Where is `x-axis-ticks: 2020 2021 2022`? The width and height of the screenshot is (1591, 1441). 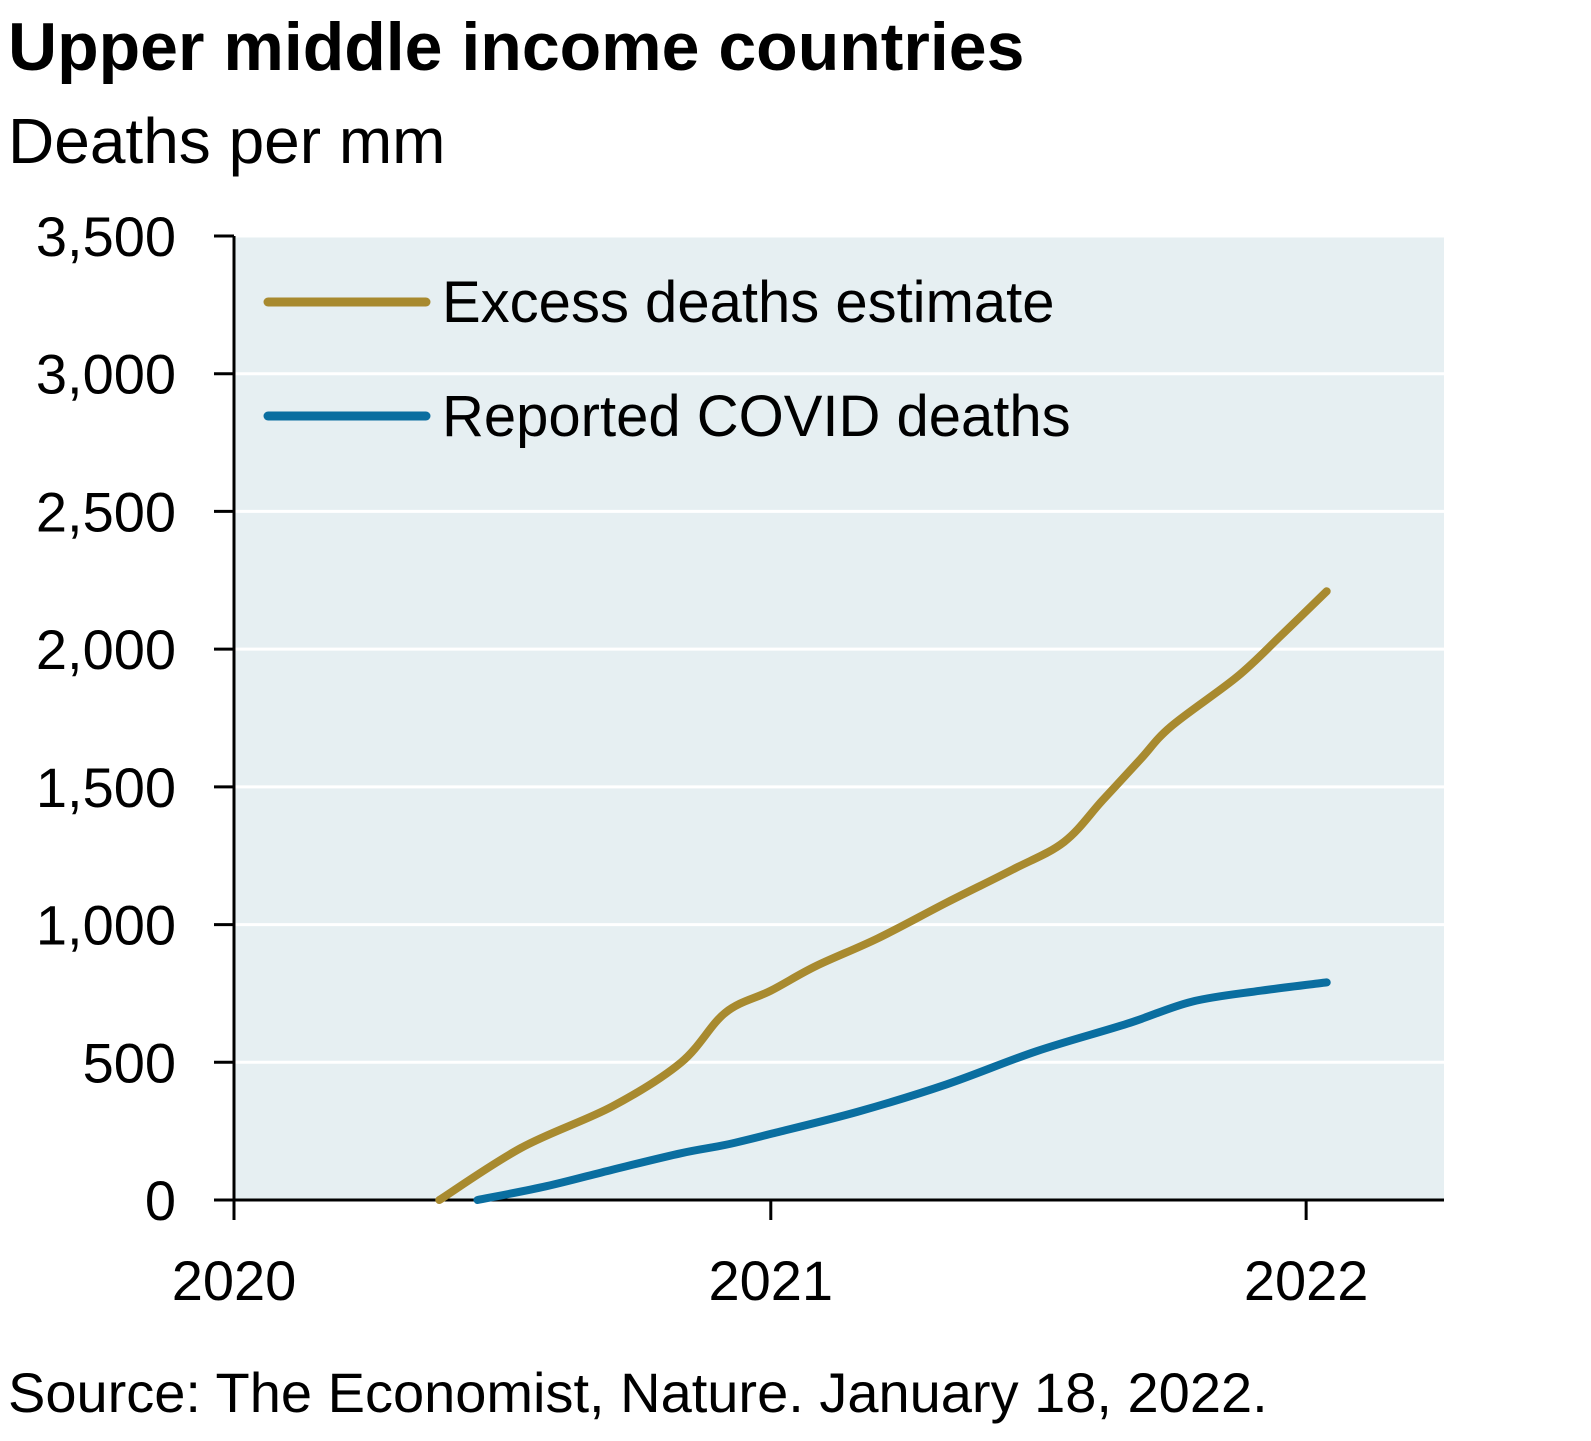 x-axis-ticks: 2020 2021 2022 is located at coordinates (770, 1256).